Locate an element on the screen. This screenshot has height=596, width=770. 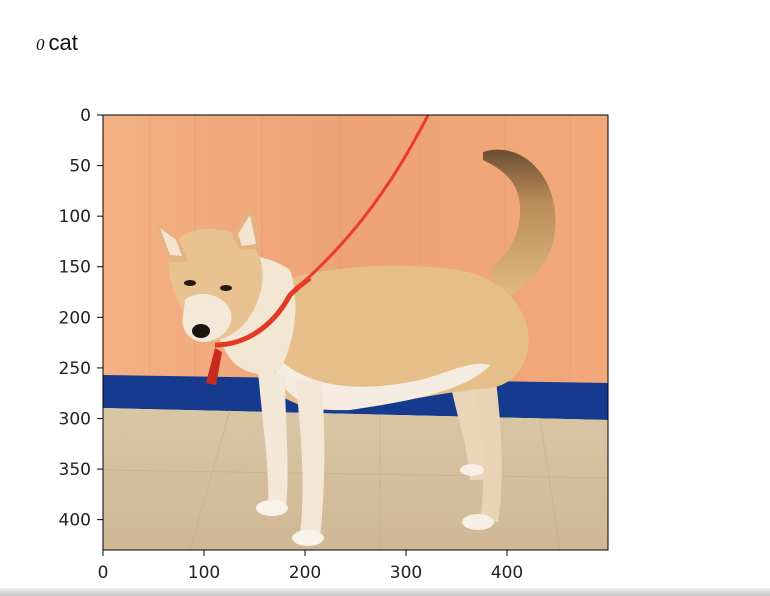
y-axis: 0 50 100 150 200 250 300 350 400 is located at coordinates (81, 318).